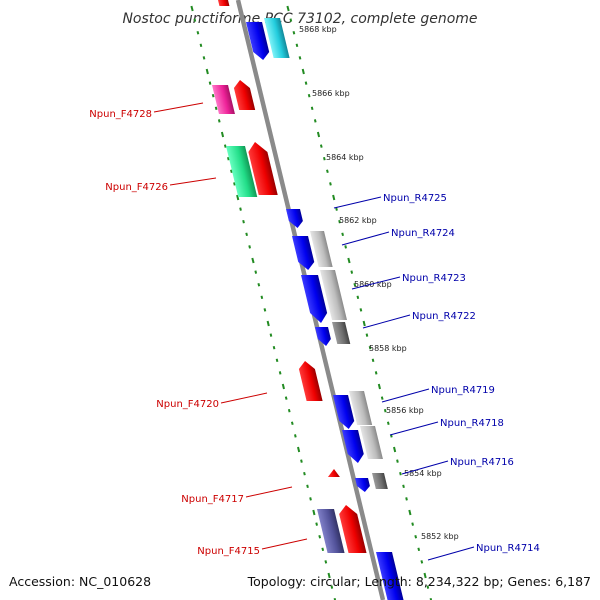 The width and height of the screenshot is (600, 600). Describe the element at coordinates (508, 548) in the screenshot. I see `gene-label-reverse: Npun_R4714` at that location.